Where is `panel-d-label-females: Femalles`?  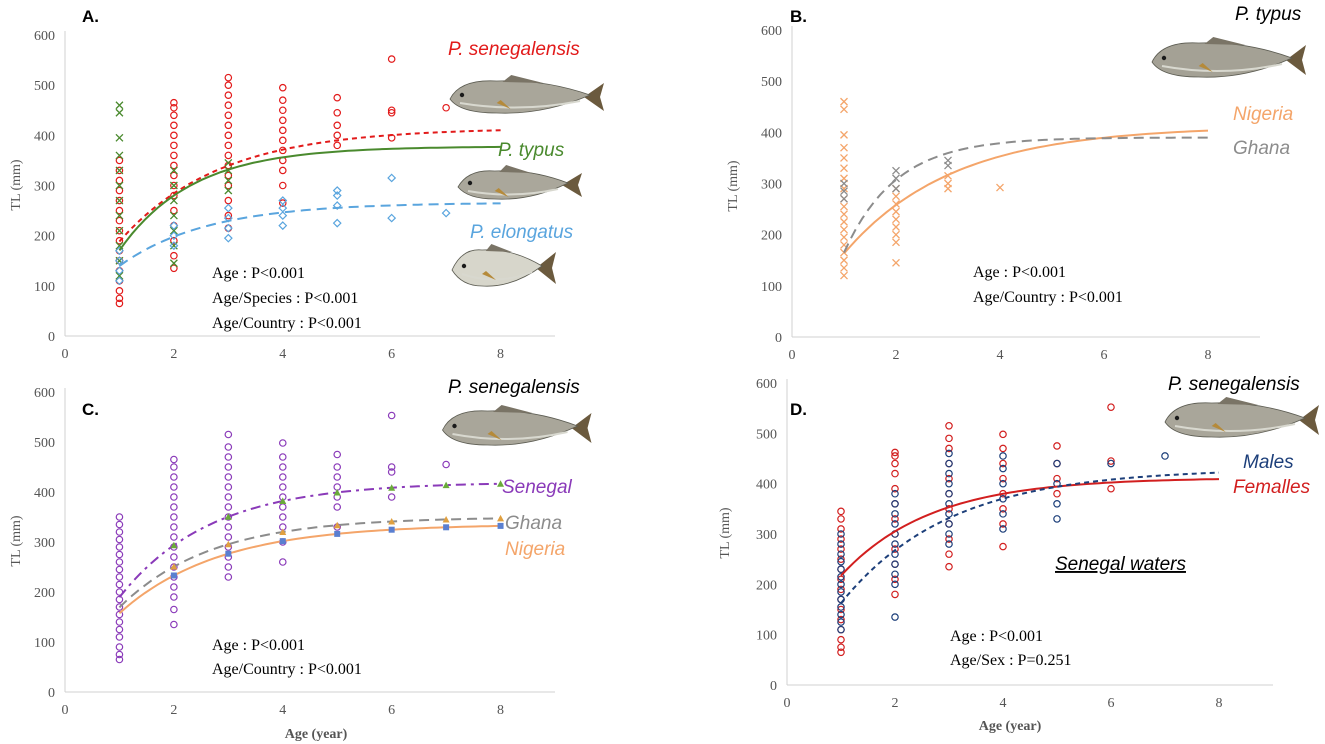 panel-d-label-females: Femalles is located at coordinates (1272, 487).